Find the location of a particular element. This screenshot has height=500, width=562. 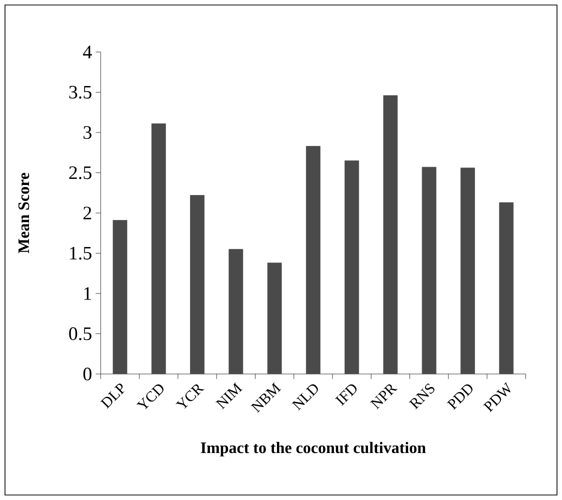

x-axis-title: Impact to the coconut cultivation is located at coordinates (313, 449).